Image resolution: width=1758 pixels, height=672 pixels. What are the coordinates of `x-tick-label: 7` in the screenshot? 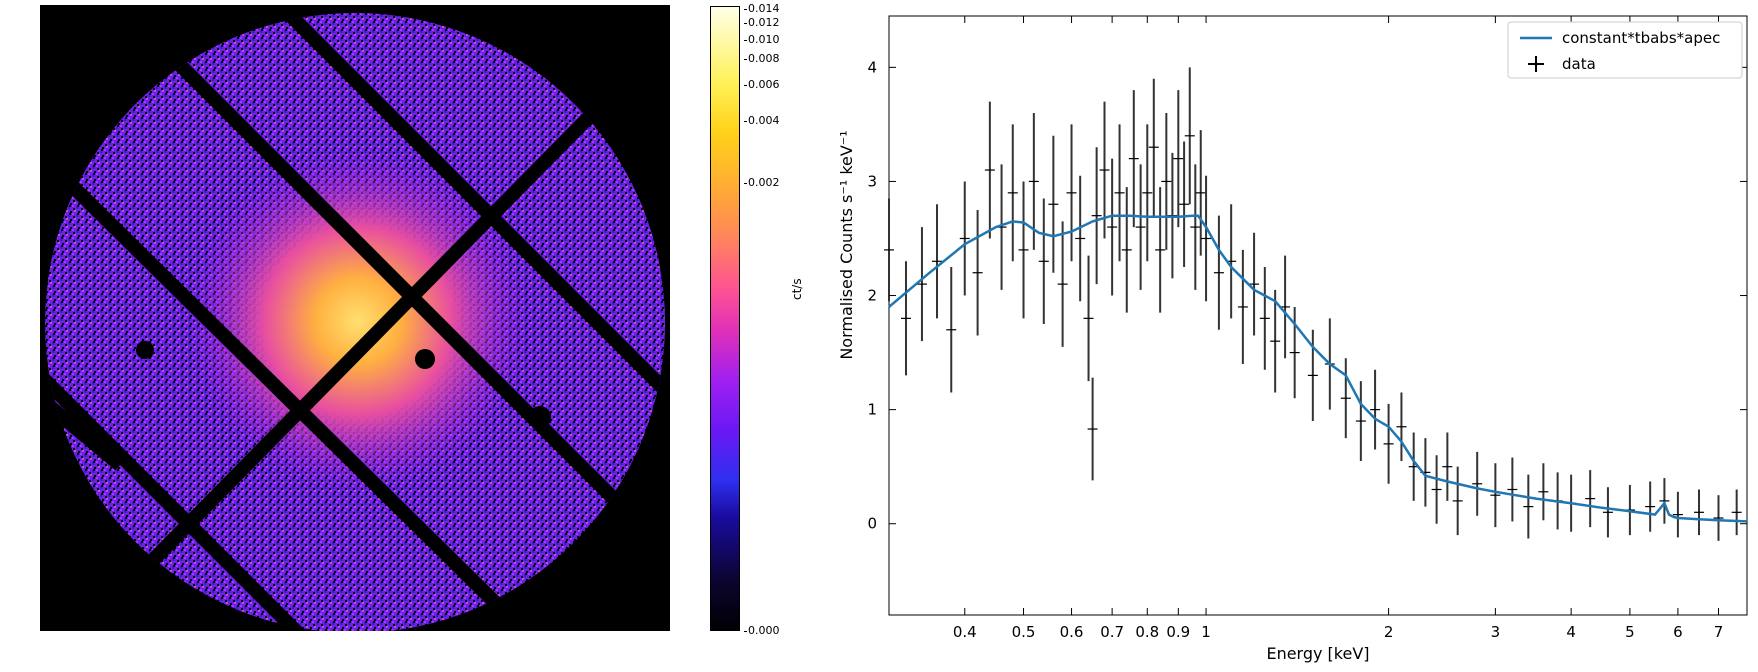 It's located at (1719, 632).